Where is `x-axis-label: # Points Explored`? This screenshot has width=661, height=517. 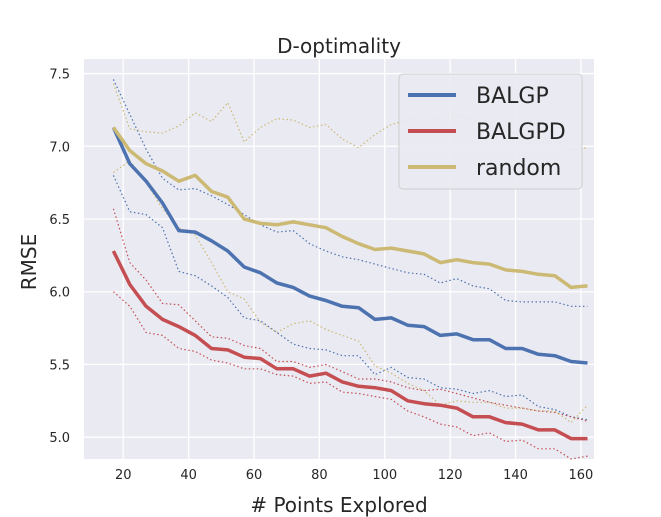
x-axis-label: # Points Explored is located at coordinates (338, 505).